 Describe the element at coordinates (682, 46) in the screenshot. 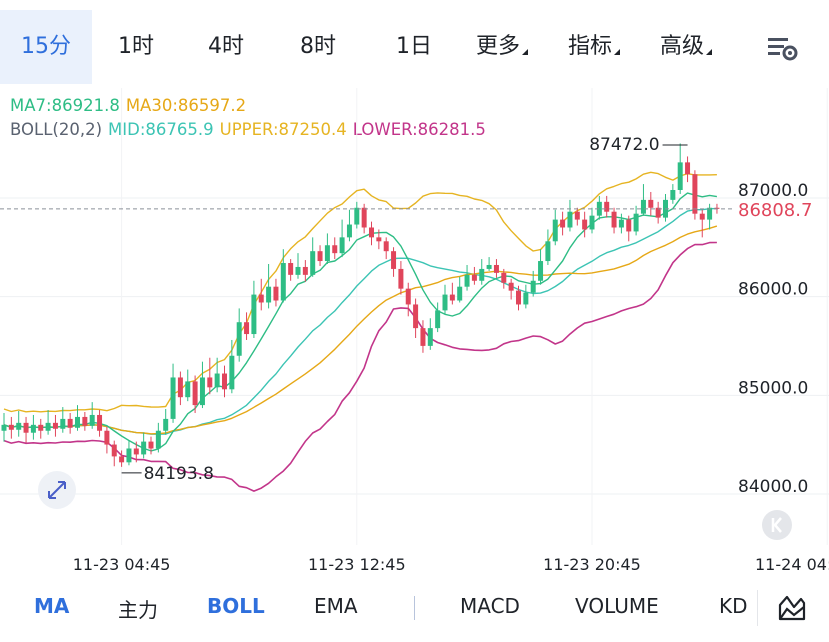

I see `tab-label: 高级` at that location.